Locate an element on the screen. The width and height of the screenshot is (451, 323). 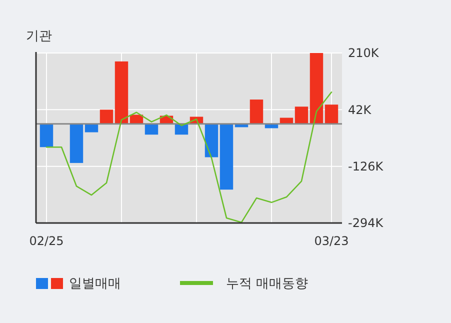
x-tick-label: 03/23 is located at coordinates (331, 241).